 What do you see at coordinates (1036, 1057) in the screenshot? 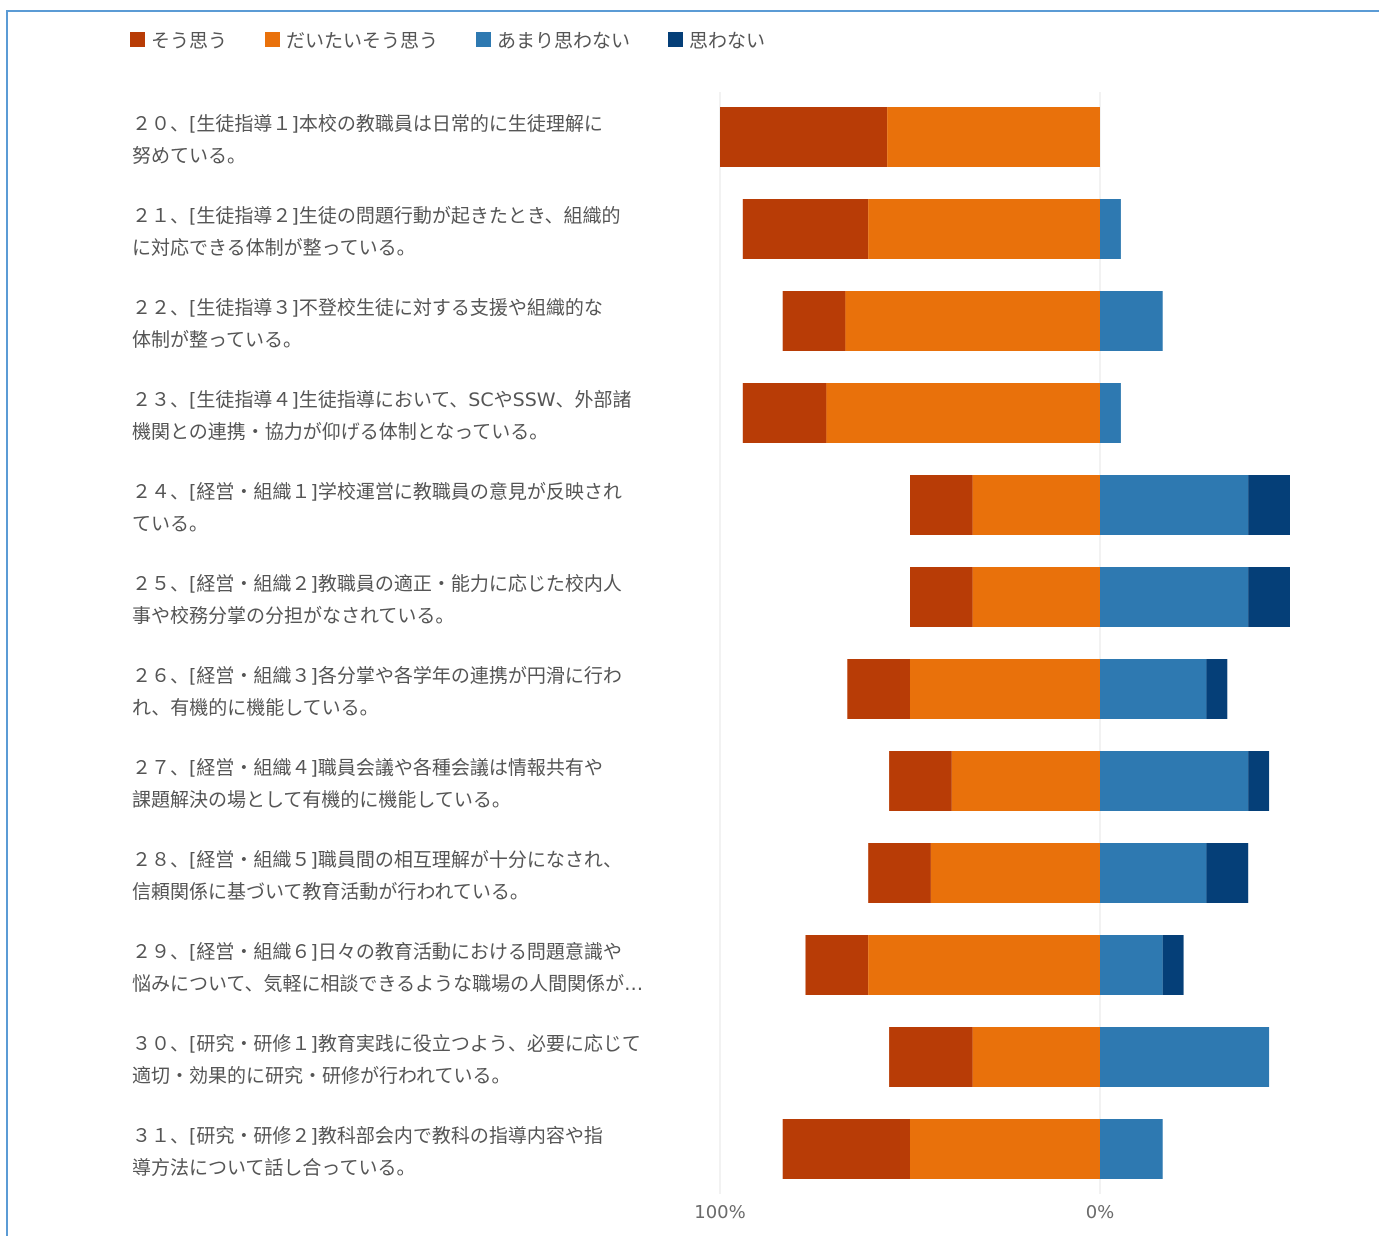
I see `bar-row10-mostly-agree` at bounding box center [1036, 1057].